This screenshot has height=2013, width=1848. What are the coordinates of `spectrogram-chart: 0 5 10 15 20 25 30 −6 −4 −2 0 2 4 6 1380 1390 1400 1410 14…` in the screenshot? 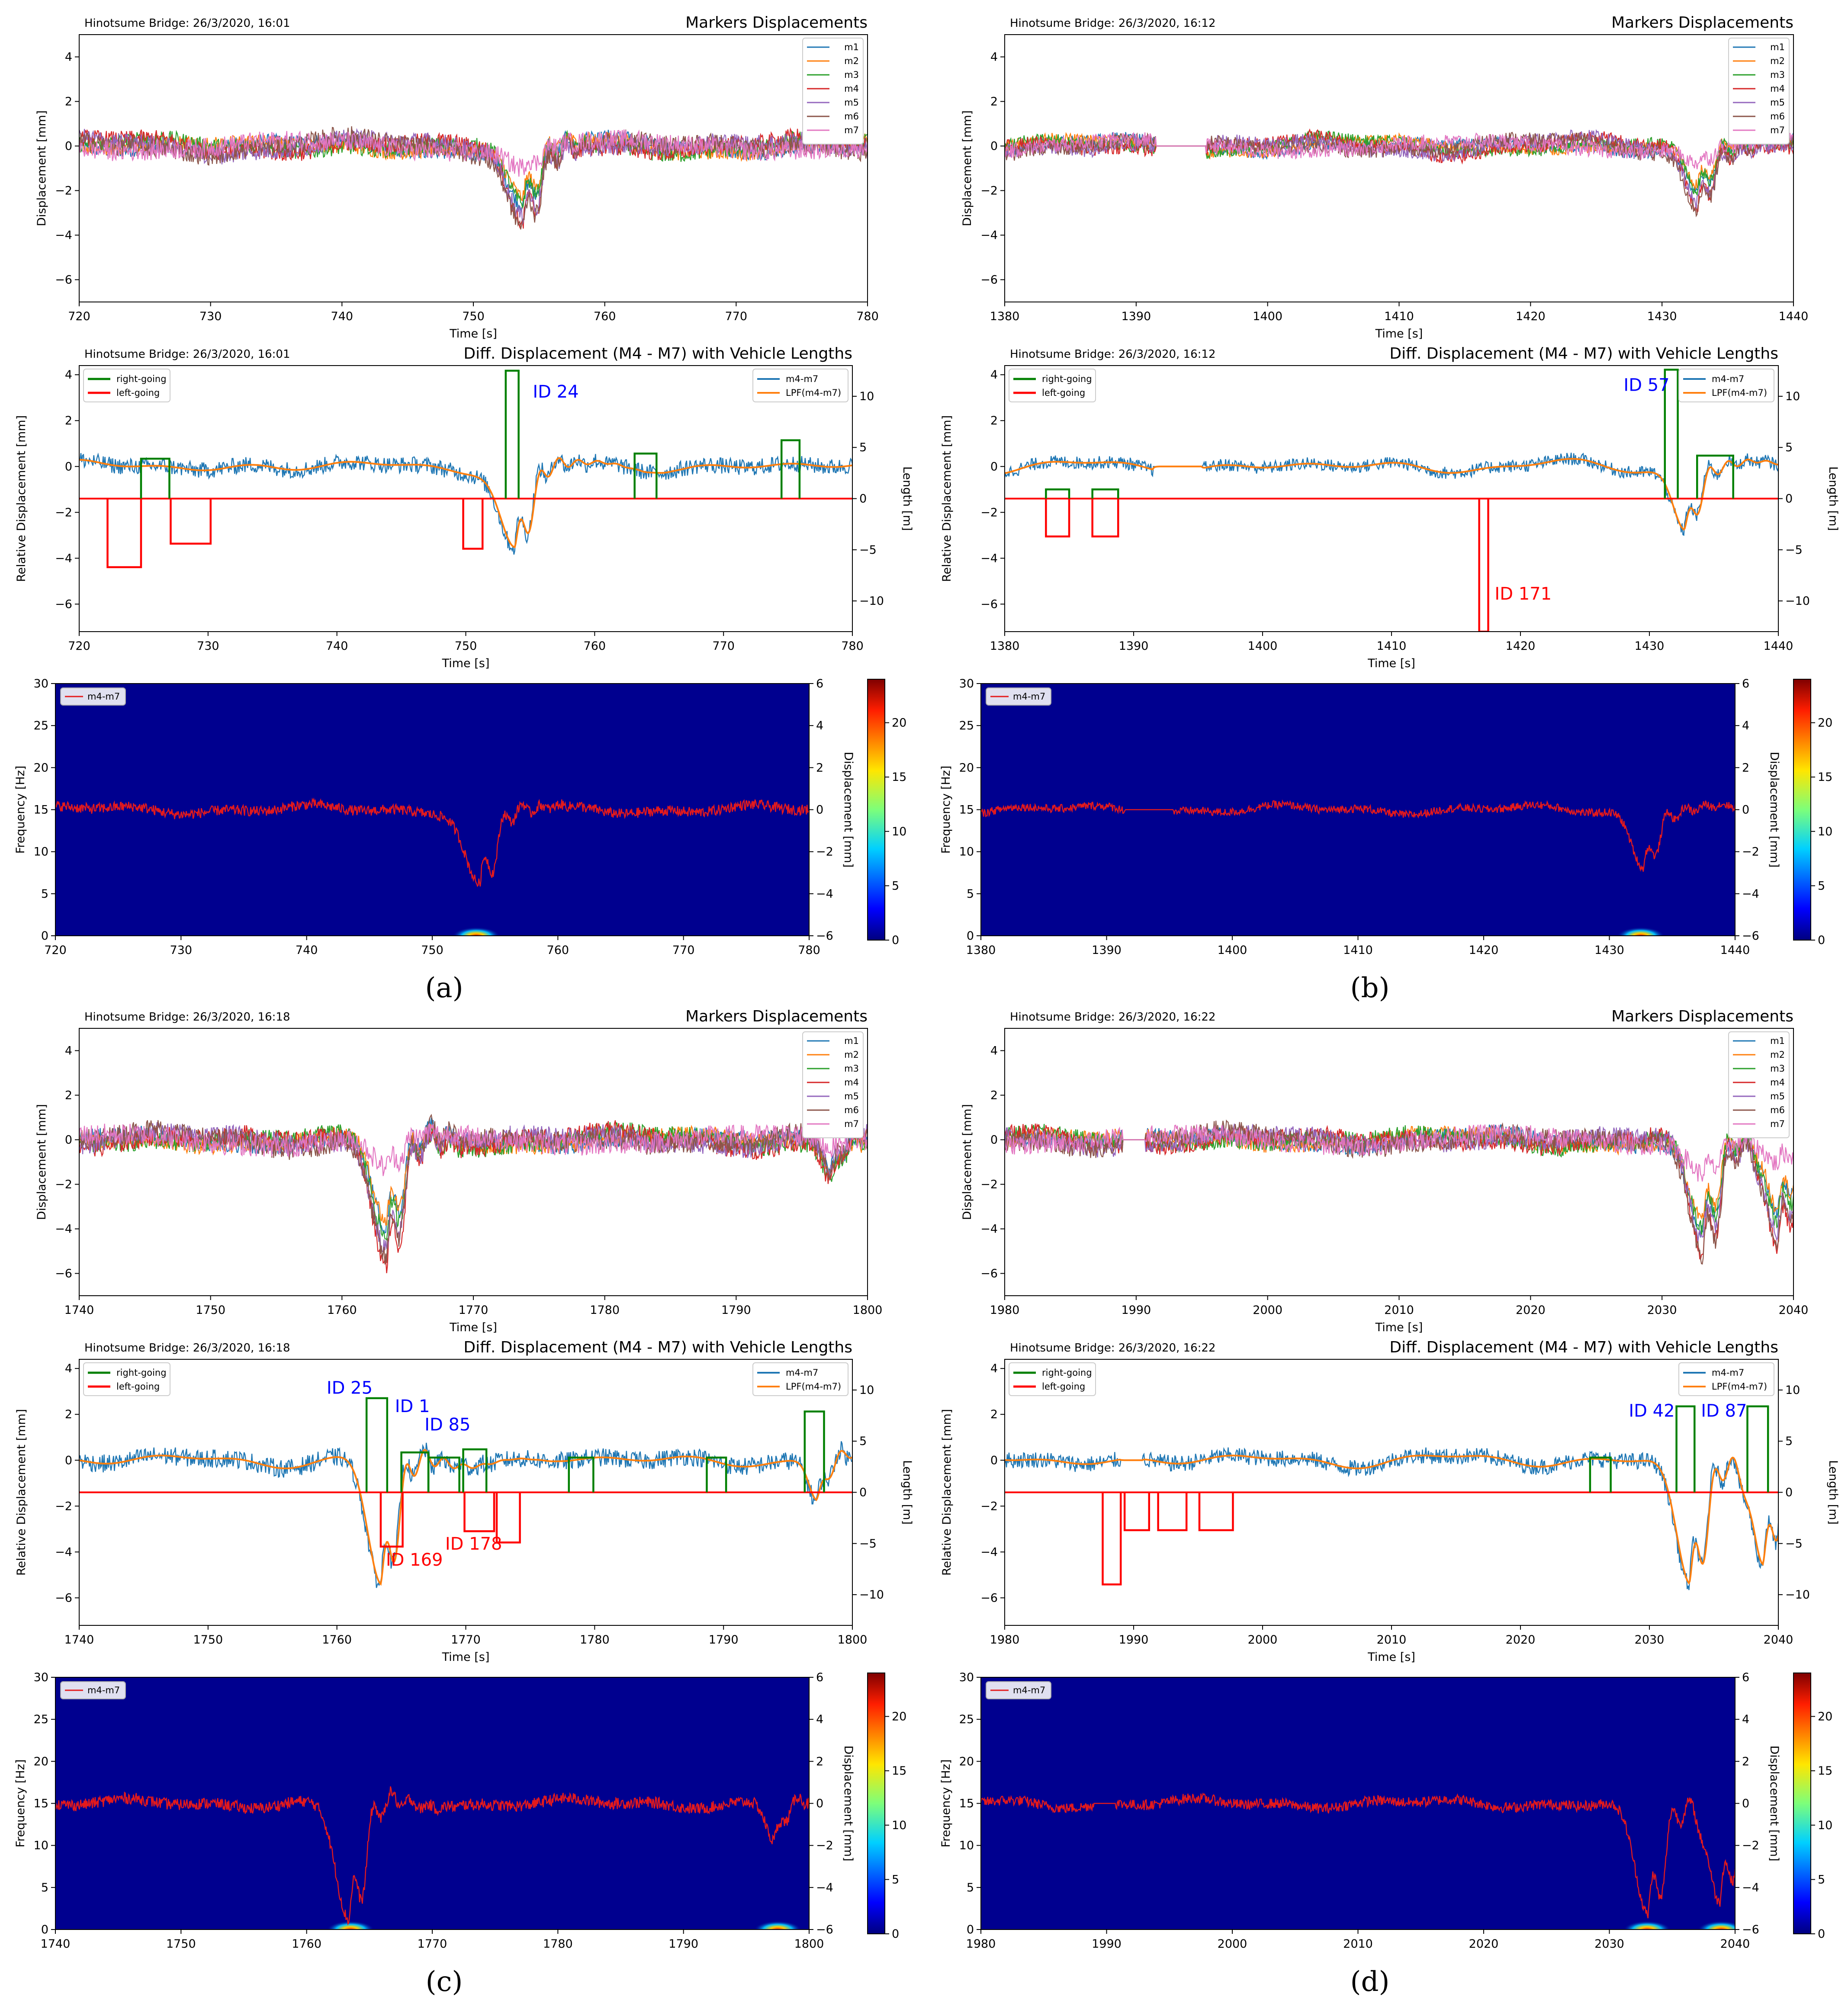 It's located at (1385, 817).